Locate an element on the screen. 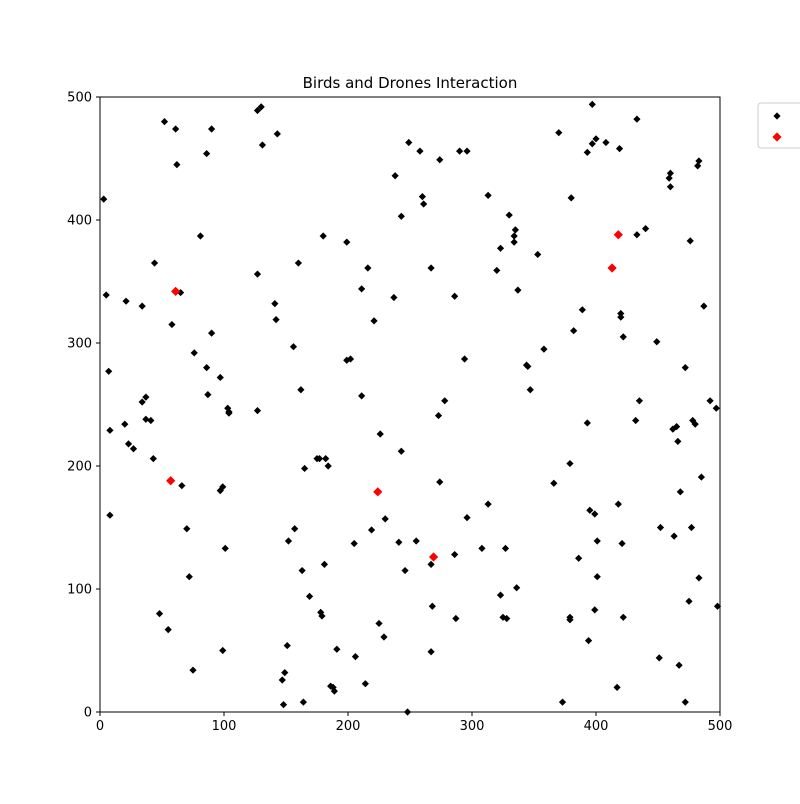  y-tick-label: 0 is located at coordinates (88, 713).